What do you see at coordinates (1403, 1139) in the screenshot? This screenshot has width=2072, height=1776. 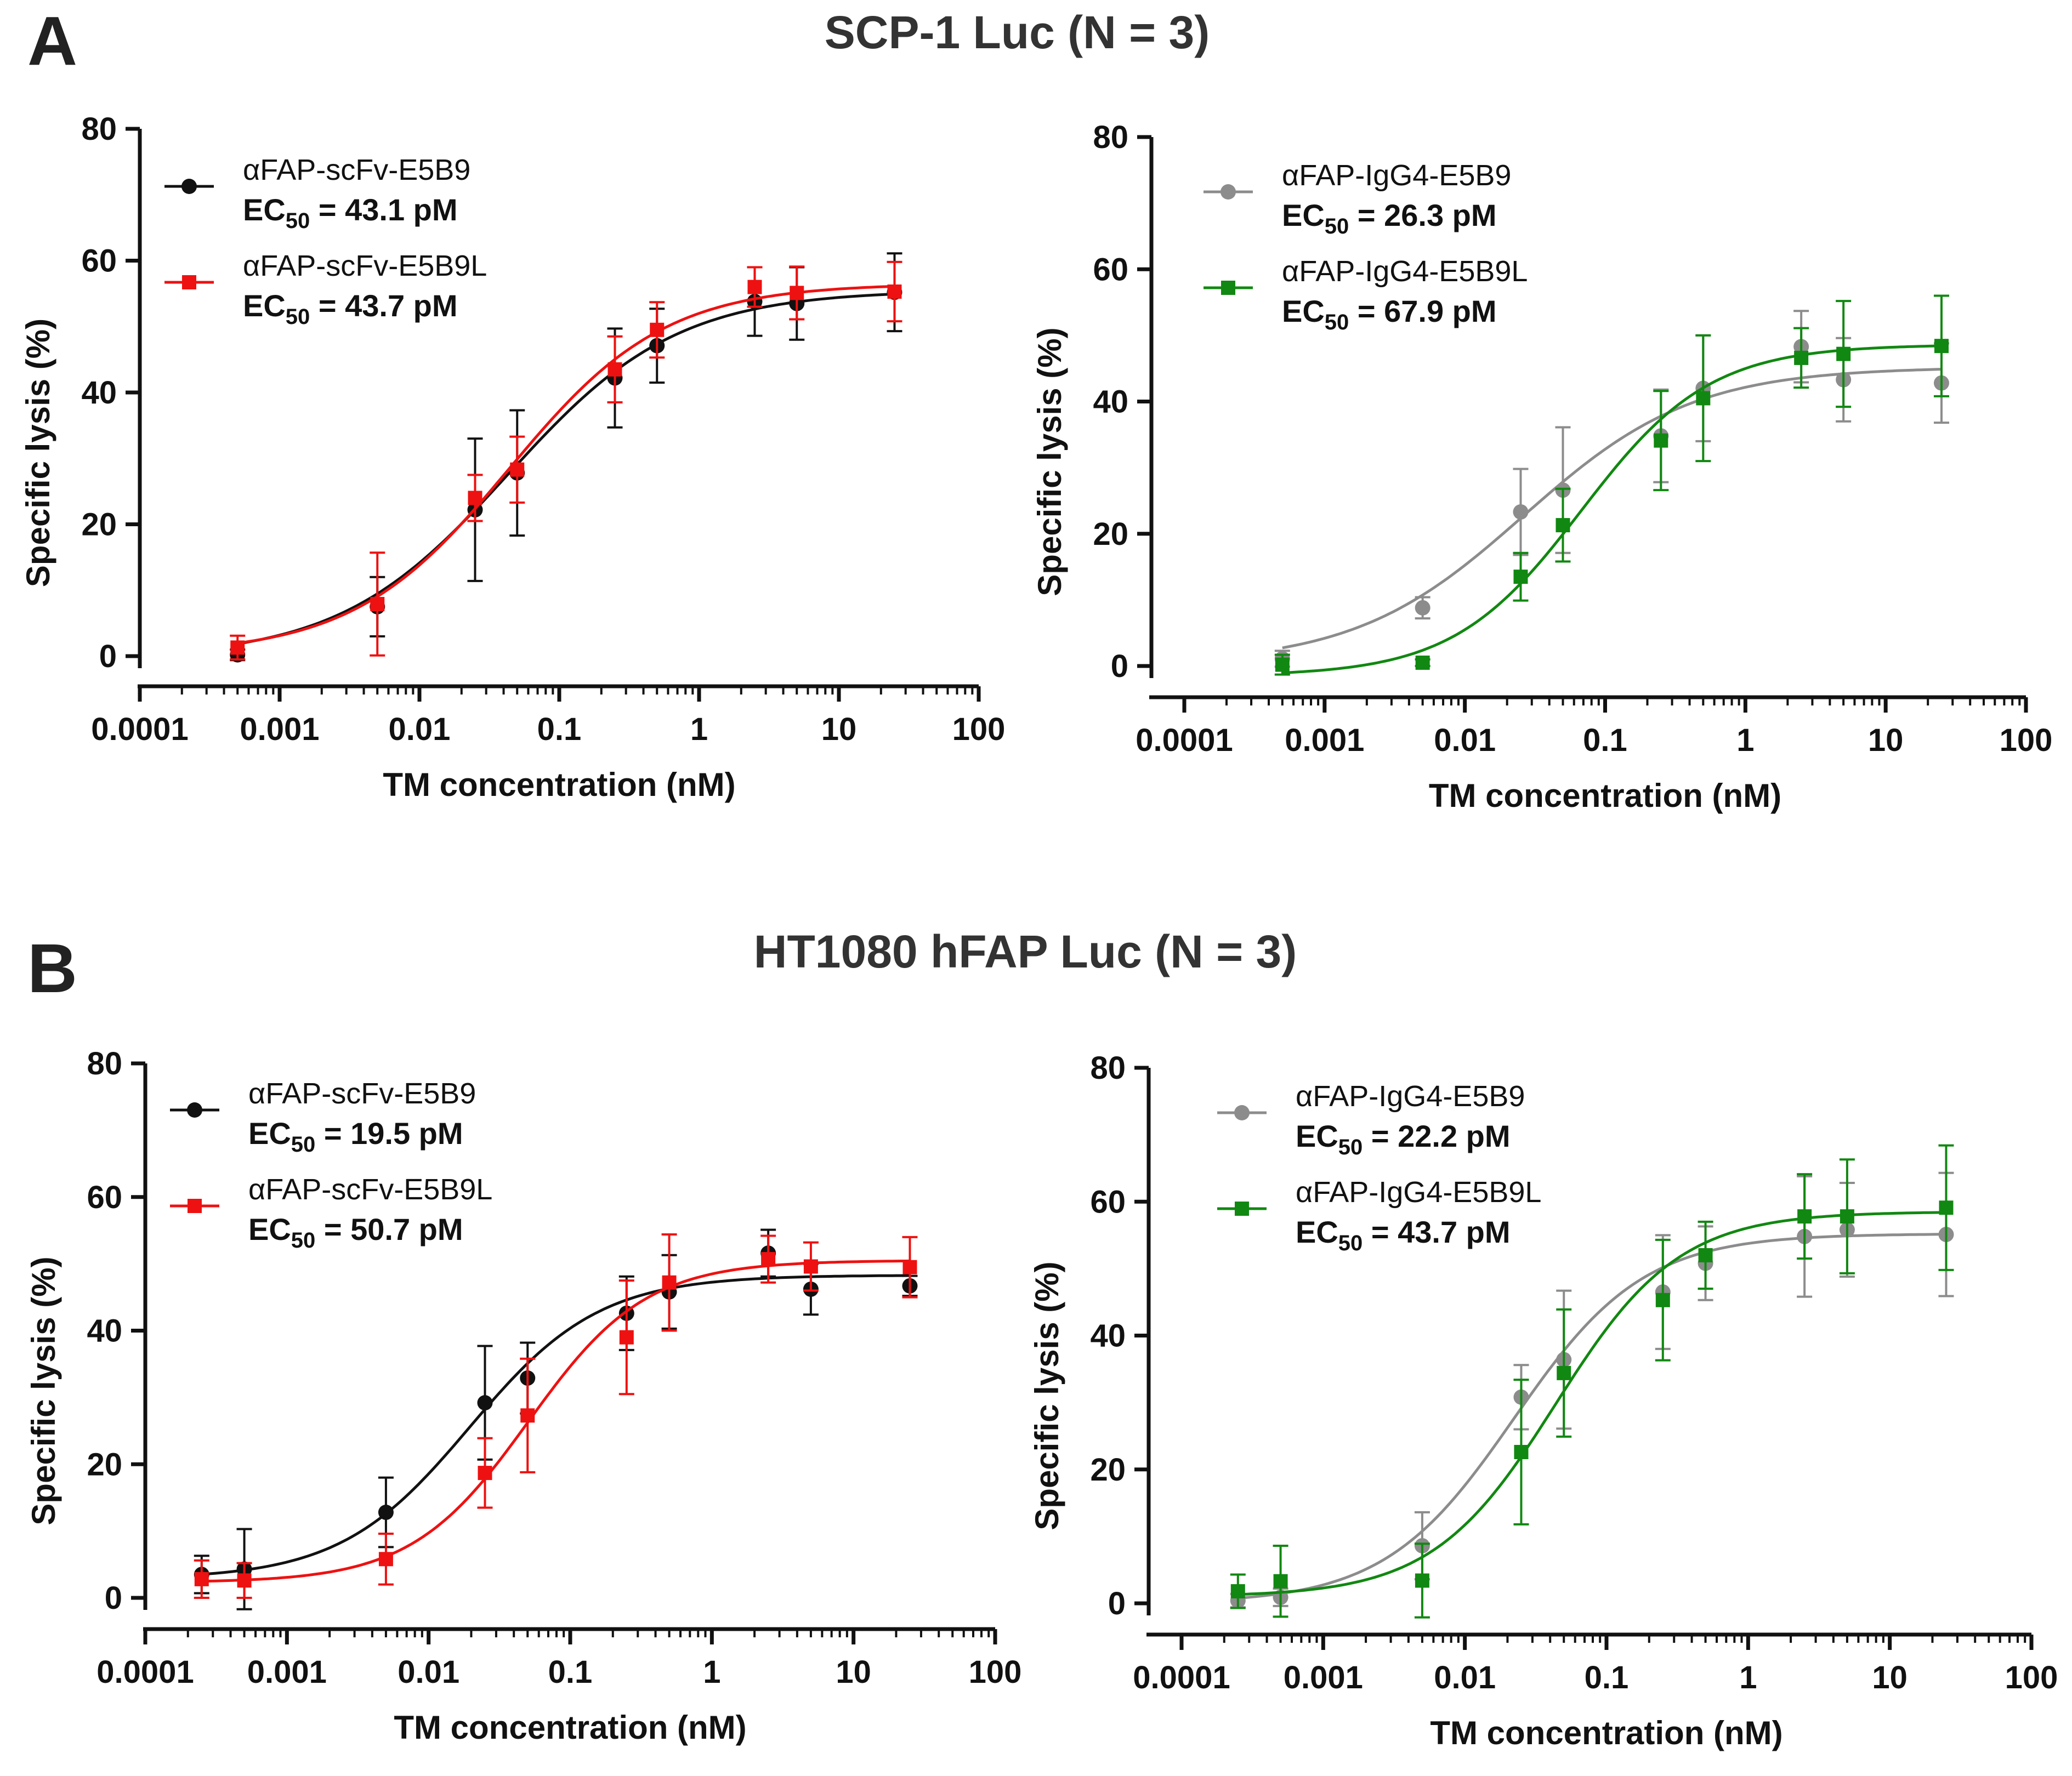 I see `legend-ec50: EC50 = 22.2 pM` at bounding box center [1403, 1139].